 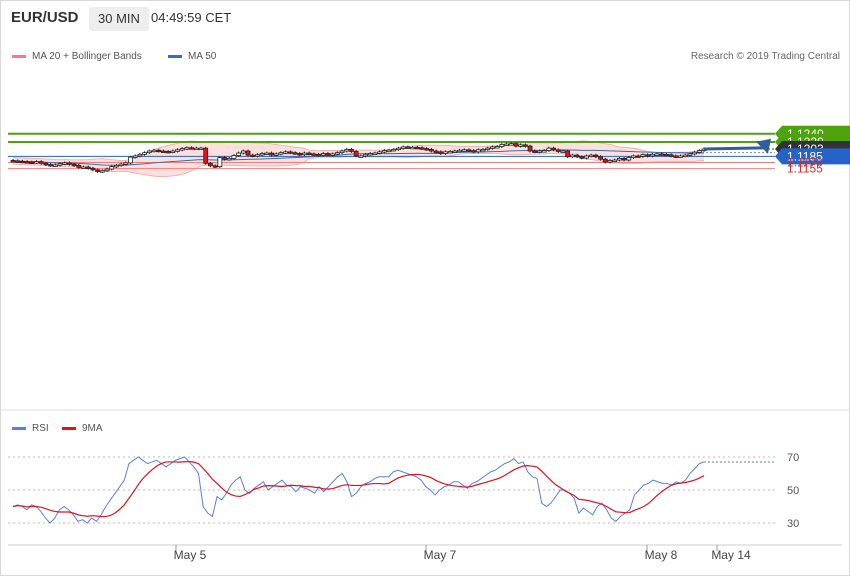 What do you see at coordinates (45, 17) in the screenshot?
I see `symbol-label: EUR/USD` at bounding box center [45, 17].